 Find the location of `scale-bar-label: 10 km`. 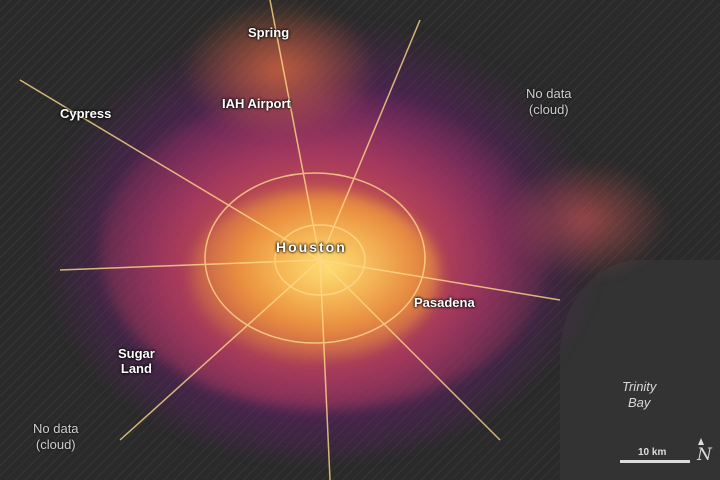

scale-bar-label: 10 km is located at coordinates (652, 452).